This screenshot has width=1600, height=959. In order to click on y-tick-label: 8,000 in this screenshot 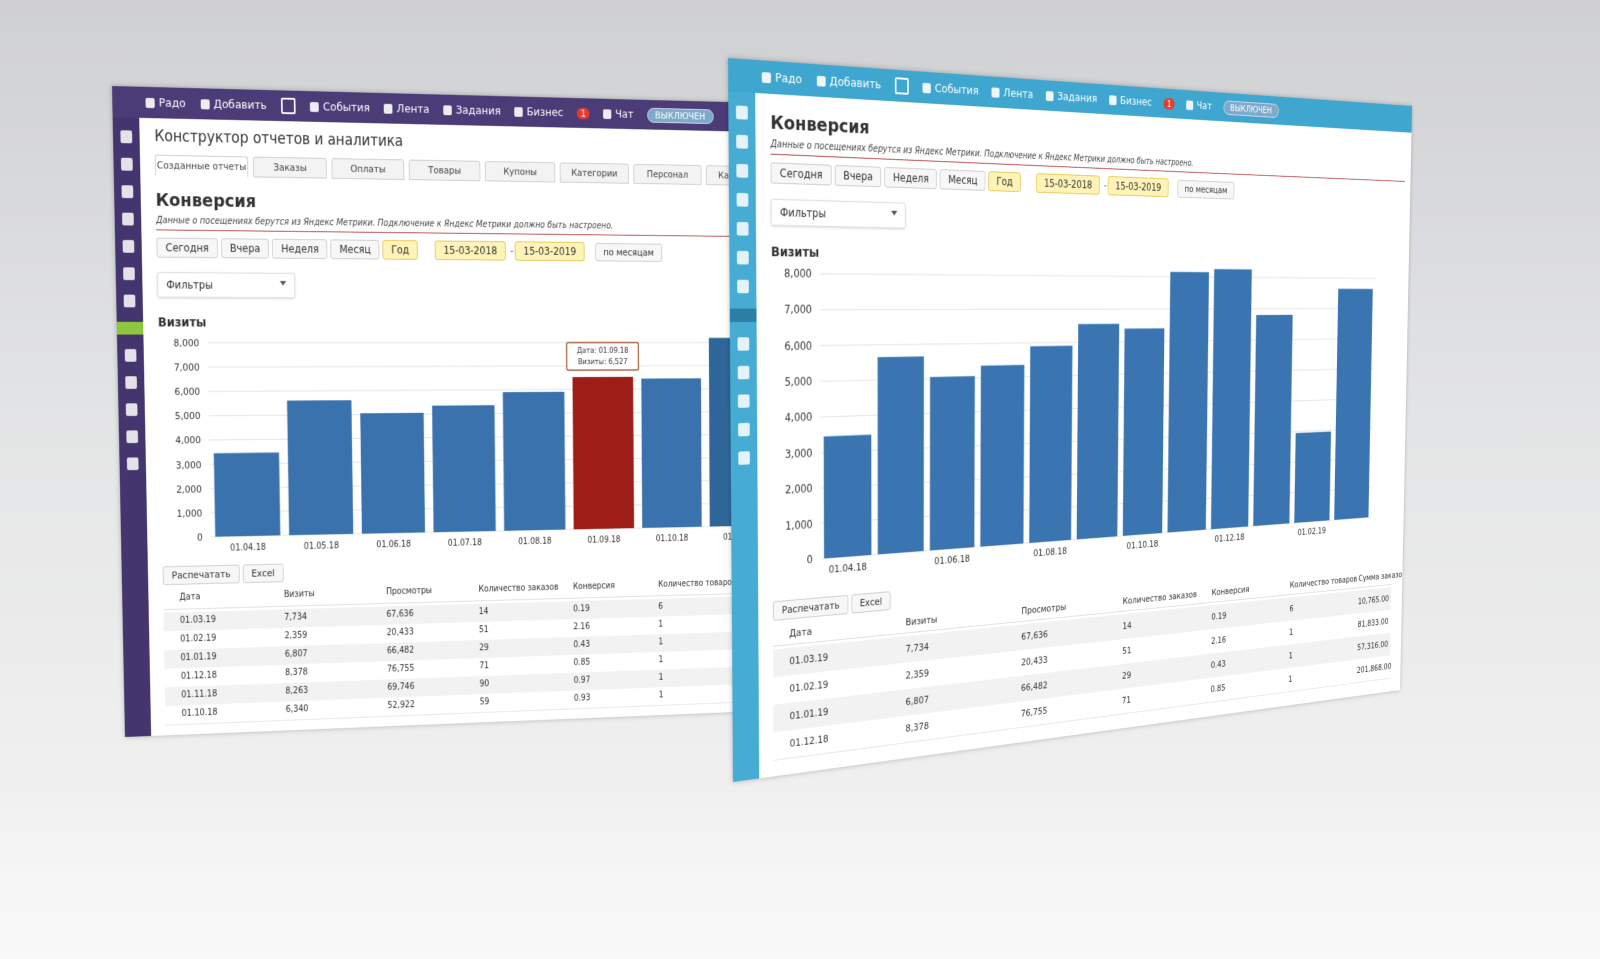, I will do `click(186, 343)`.